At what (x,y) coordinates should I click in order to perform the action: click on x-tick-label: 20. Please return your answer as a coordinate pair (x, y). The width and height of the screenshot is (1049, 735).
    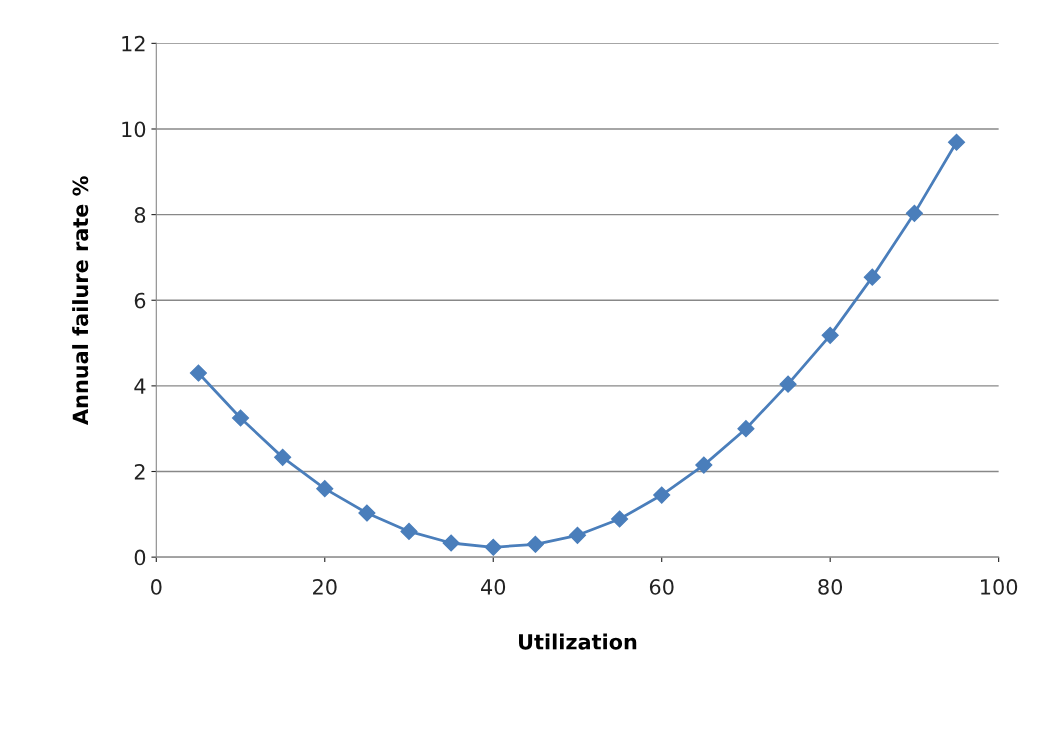
    Looking at the image, I should click on (325, 587).